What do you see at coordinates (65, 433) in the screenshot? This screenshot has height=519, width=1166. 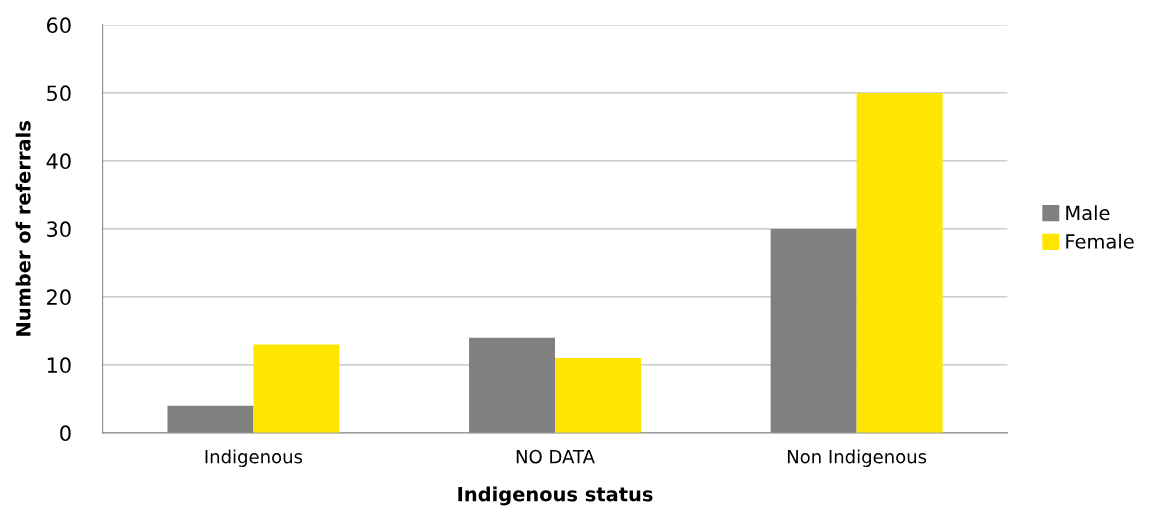 I see `y-tick-label: 0` at bounding box center [65, 433].